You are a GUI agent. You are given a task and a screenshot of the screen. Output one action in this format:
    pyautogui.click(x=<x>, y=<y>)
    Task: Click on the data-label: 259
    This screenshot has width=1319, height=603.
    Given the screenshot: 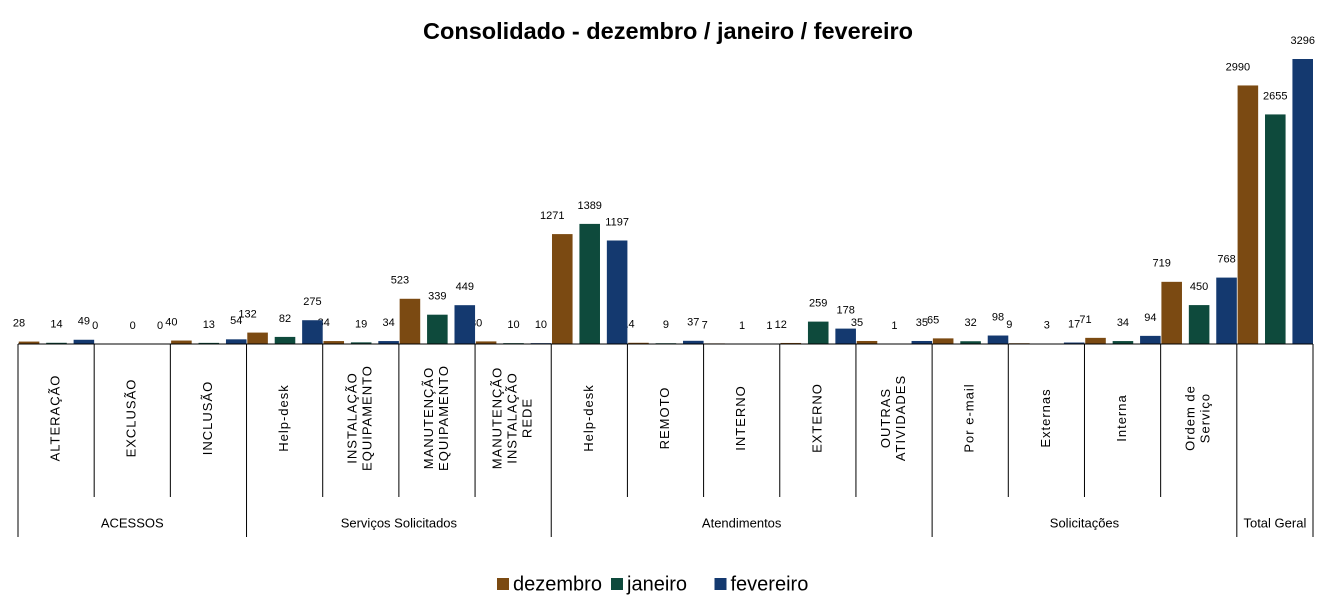 What is the action you would take?
    pyautogui.click(x=818, y=304)
    